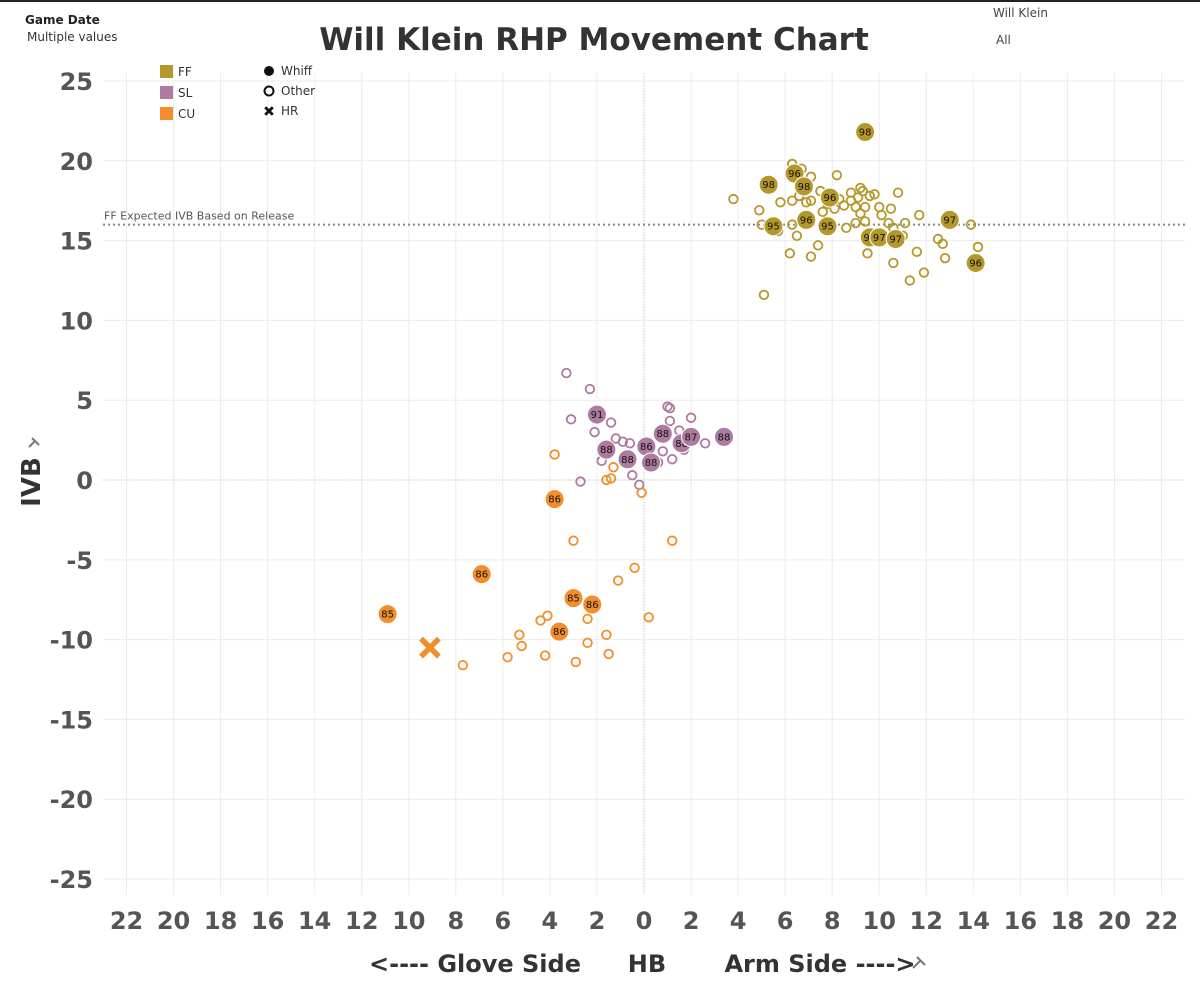 This screenshot has width=1200, height=1000. Describe the element at coordinates (76, 321) in the screenshot. I see `y-tick-label: 10` at that location.